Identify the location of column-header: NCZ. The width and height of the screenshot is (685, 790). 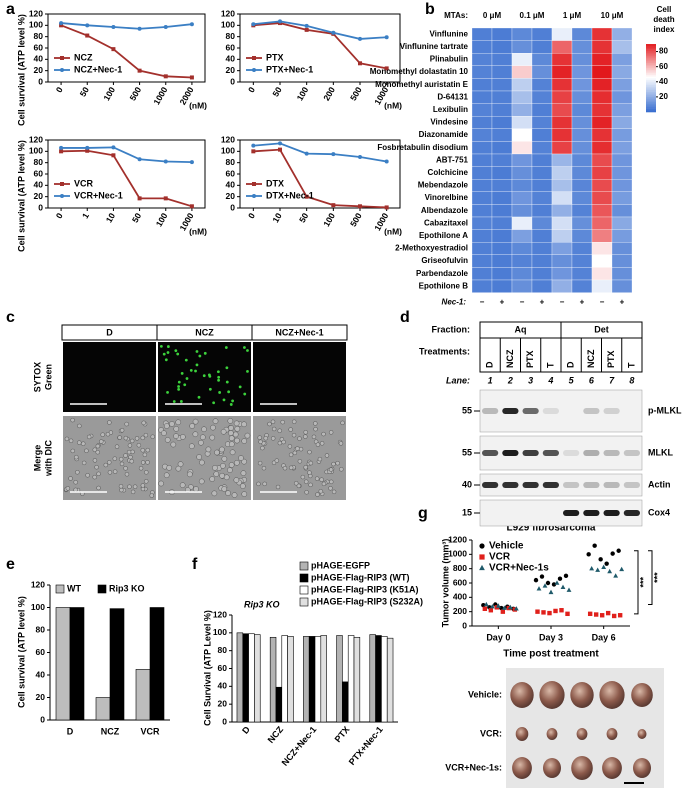
(204, 332).